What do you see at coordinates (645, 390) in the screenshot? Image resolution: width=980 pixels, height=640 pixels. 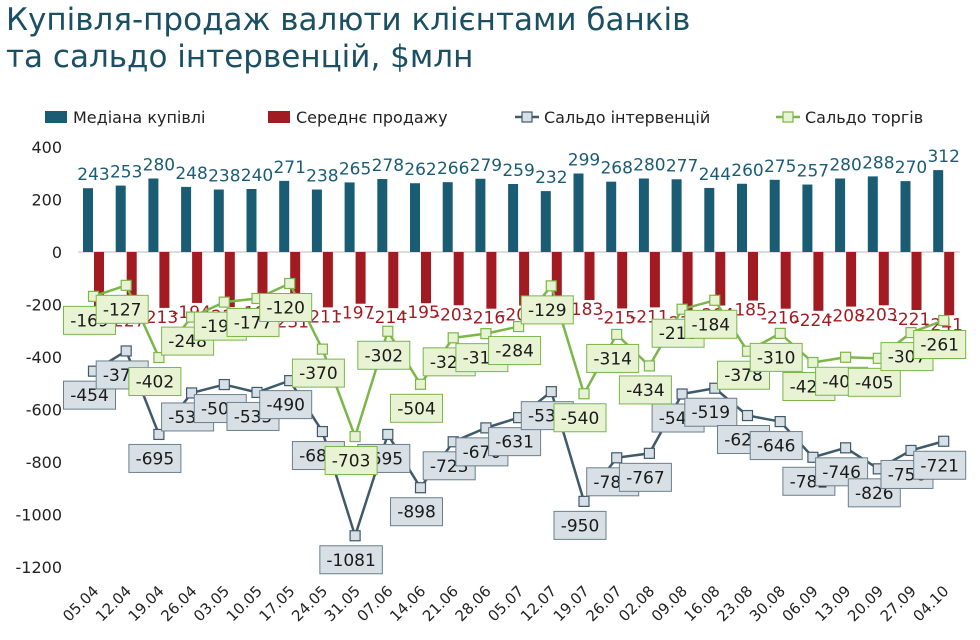 I see `trade-label: -434` at bounding box center [645, 390].